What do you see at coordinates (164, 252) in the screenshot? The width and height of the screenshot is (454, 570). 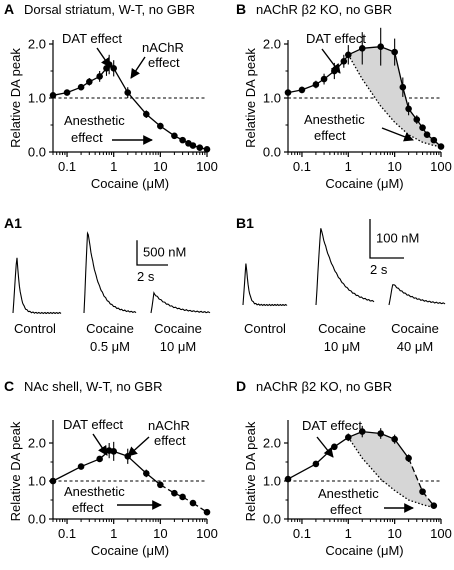 I see `scale-bar-y-label: 500 nM` at bounding box center [164, 252].